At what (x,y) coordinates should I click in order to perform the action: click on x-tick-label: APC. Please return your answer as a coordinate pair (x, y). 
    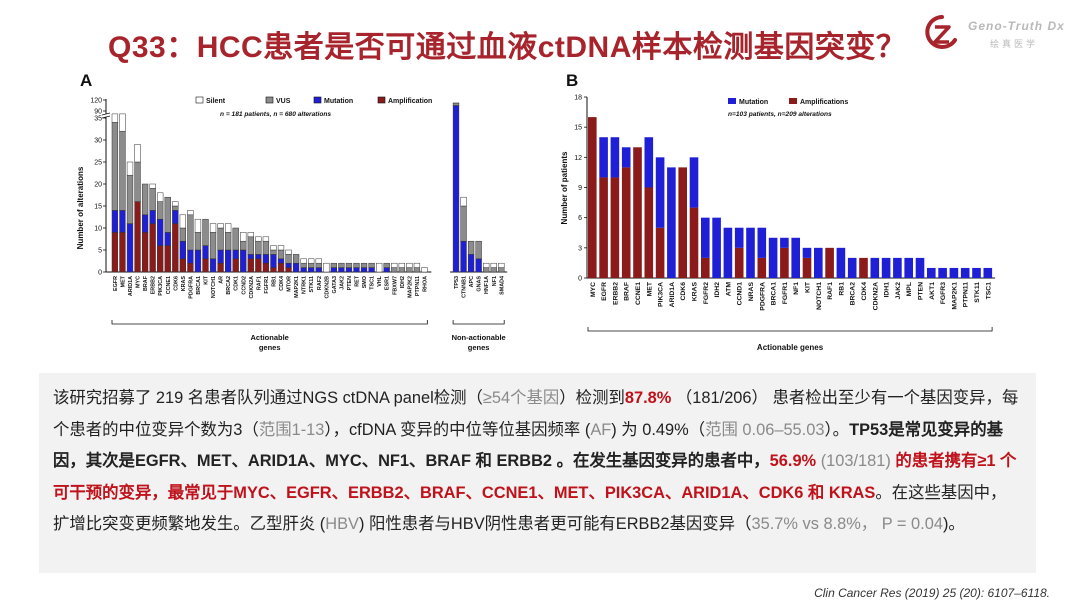
    Looking at the image, I should click on (472, 281).